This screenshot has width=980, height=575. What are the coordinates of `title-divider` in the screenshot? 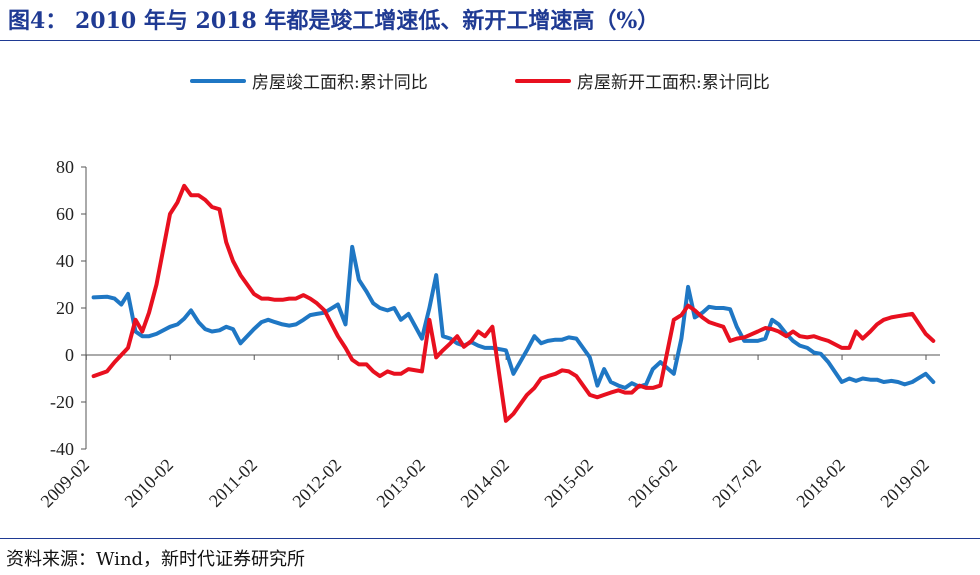 It's located at (490, 40).